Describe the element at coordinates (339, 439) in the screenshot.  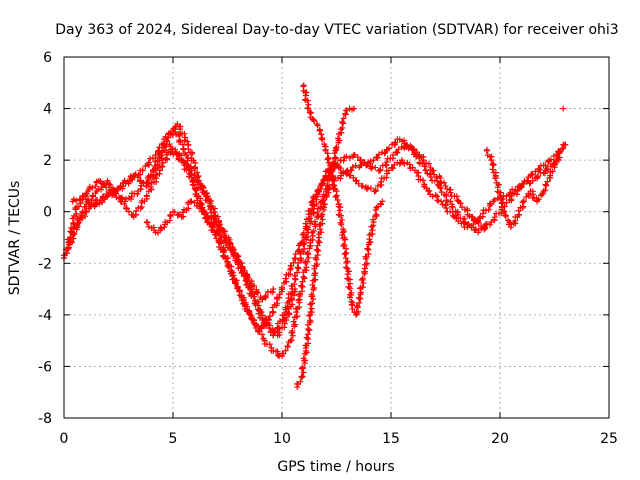
I see `x-tick-labels: 0 5 10 15 20 25` at that location.